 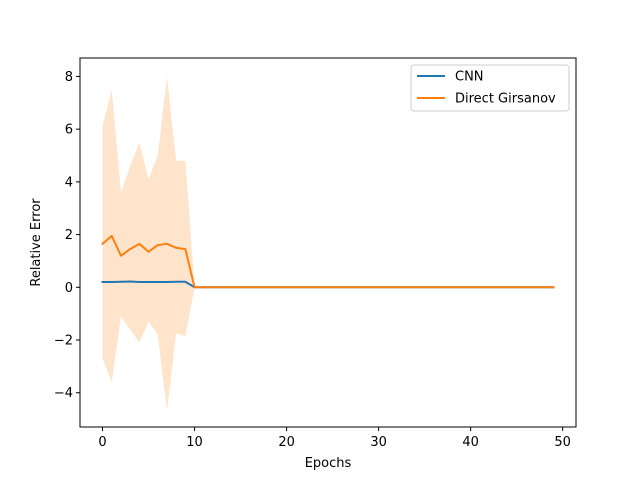 I want to click on y-axis: −4 −2 0 2 4 6 8, so click(x=67, y=235).